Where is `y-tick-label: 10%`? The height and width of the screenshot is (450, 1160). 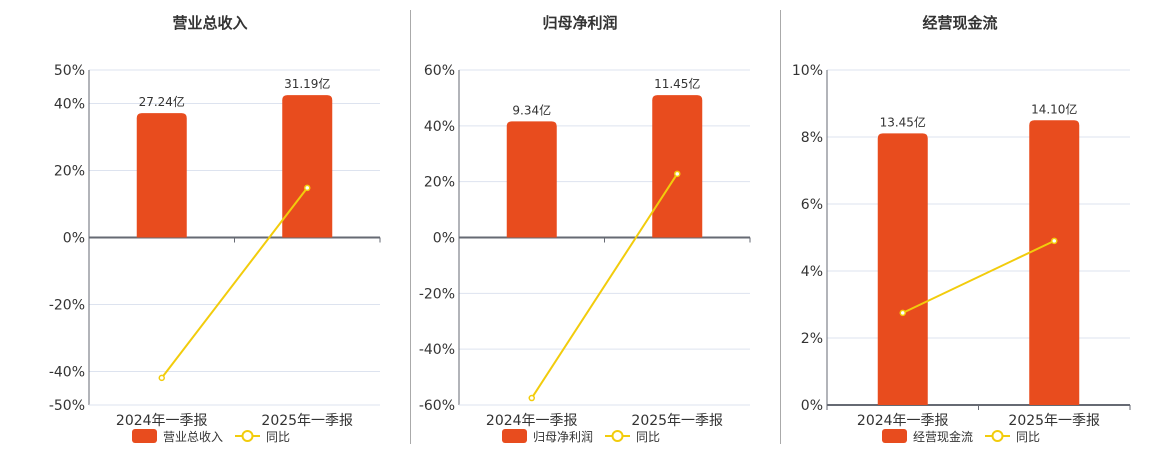
y-tick-label: 10% is located at coordinates (807, 71).